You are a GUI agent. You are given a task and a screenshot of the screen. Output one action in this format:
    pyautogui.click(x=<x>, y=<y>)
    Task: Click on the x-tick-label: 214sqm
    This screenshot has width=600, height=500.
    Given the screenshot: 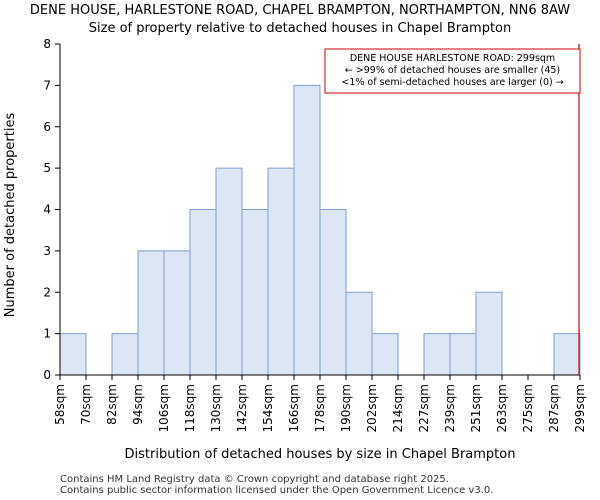 What is the action you would take?
    pyautogui.click(x=398, y=408)
    